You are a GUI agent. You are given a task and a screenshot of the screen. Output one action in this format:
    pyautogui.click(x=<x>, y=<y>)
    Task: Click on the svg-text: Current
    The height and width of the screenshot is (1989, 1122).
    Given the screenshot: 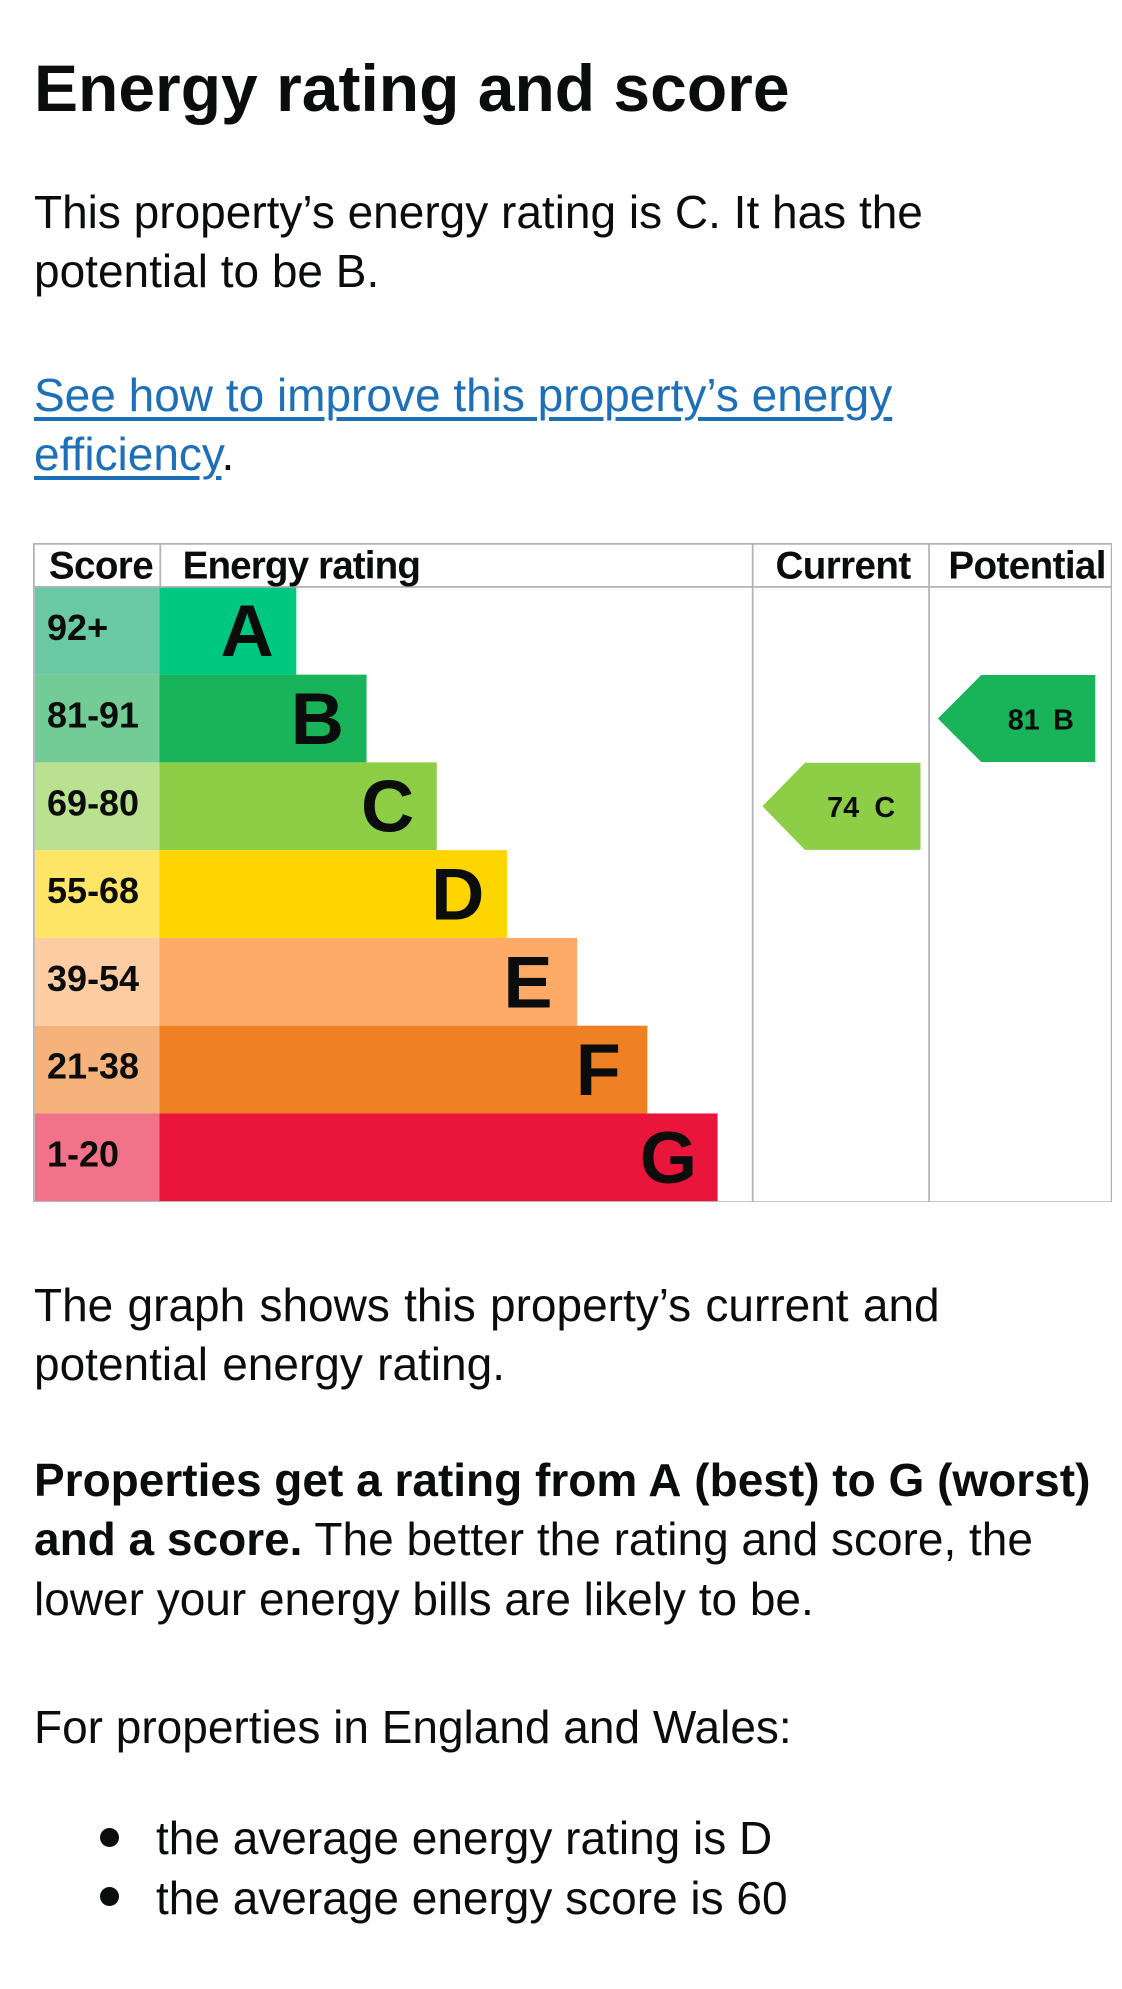 What is the action you would take?
    pyautogui.click(x=843, y=565)
    